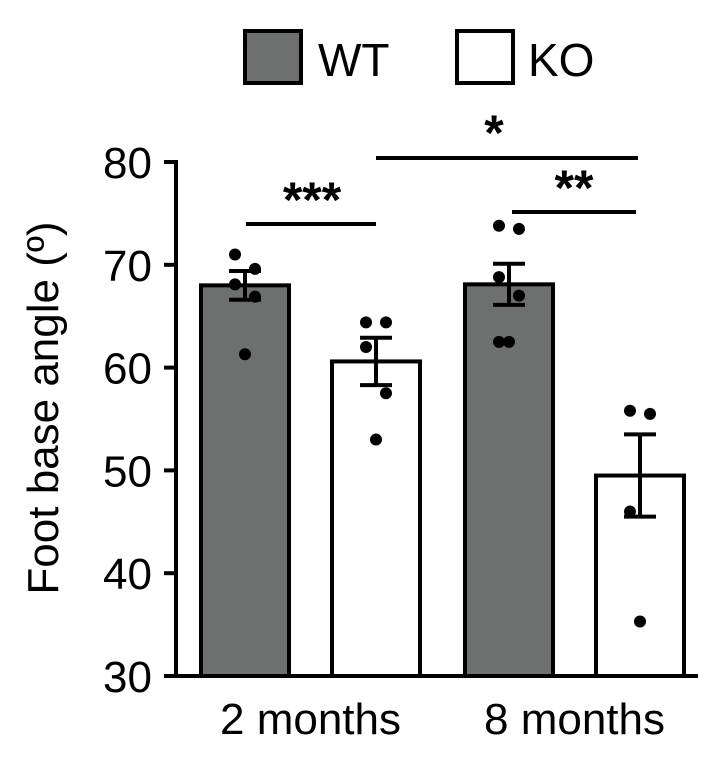 Image resolution: width=728 pixels, height=762 pixels. I want to click on legend-label-ko: KO, so click(561, 60).